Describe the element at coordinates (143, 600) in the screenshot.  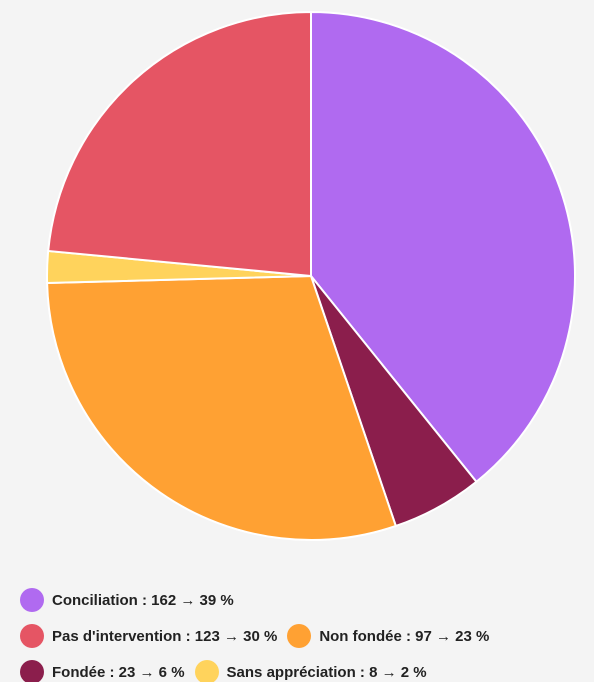
I see `legend-label: Conciliation : 162 → 39 %` at that location.